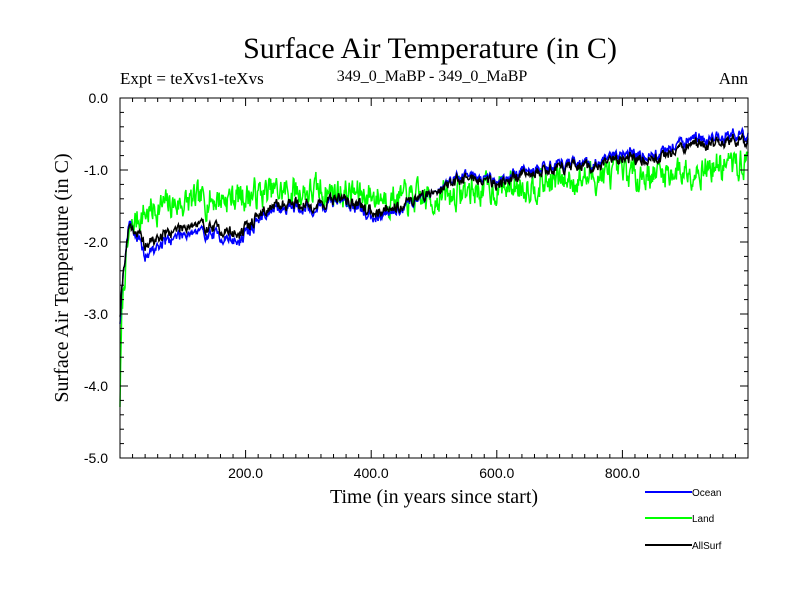 The image size is (800, 600). What do you see at coordinates (683, 520) in the screenshot?
I see `legend: Ocean Land AllSurf` at bounding box center [683, 520].